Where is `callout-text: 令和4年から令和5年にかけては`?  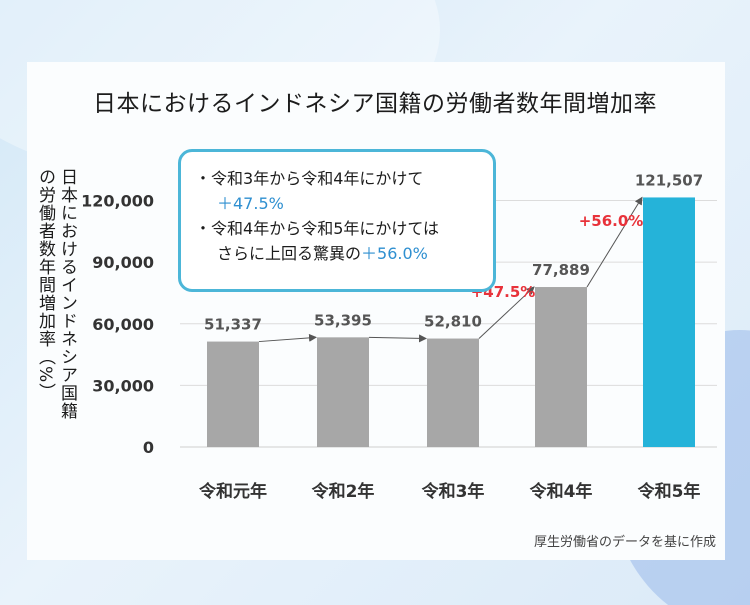 callout-text: 令和4年から令和5年にかけては is located at coordinates (325, 228).